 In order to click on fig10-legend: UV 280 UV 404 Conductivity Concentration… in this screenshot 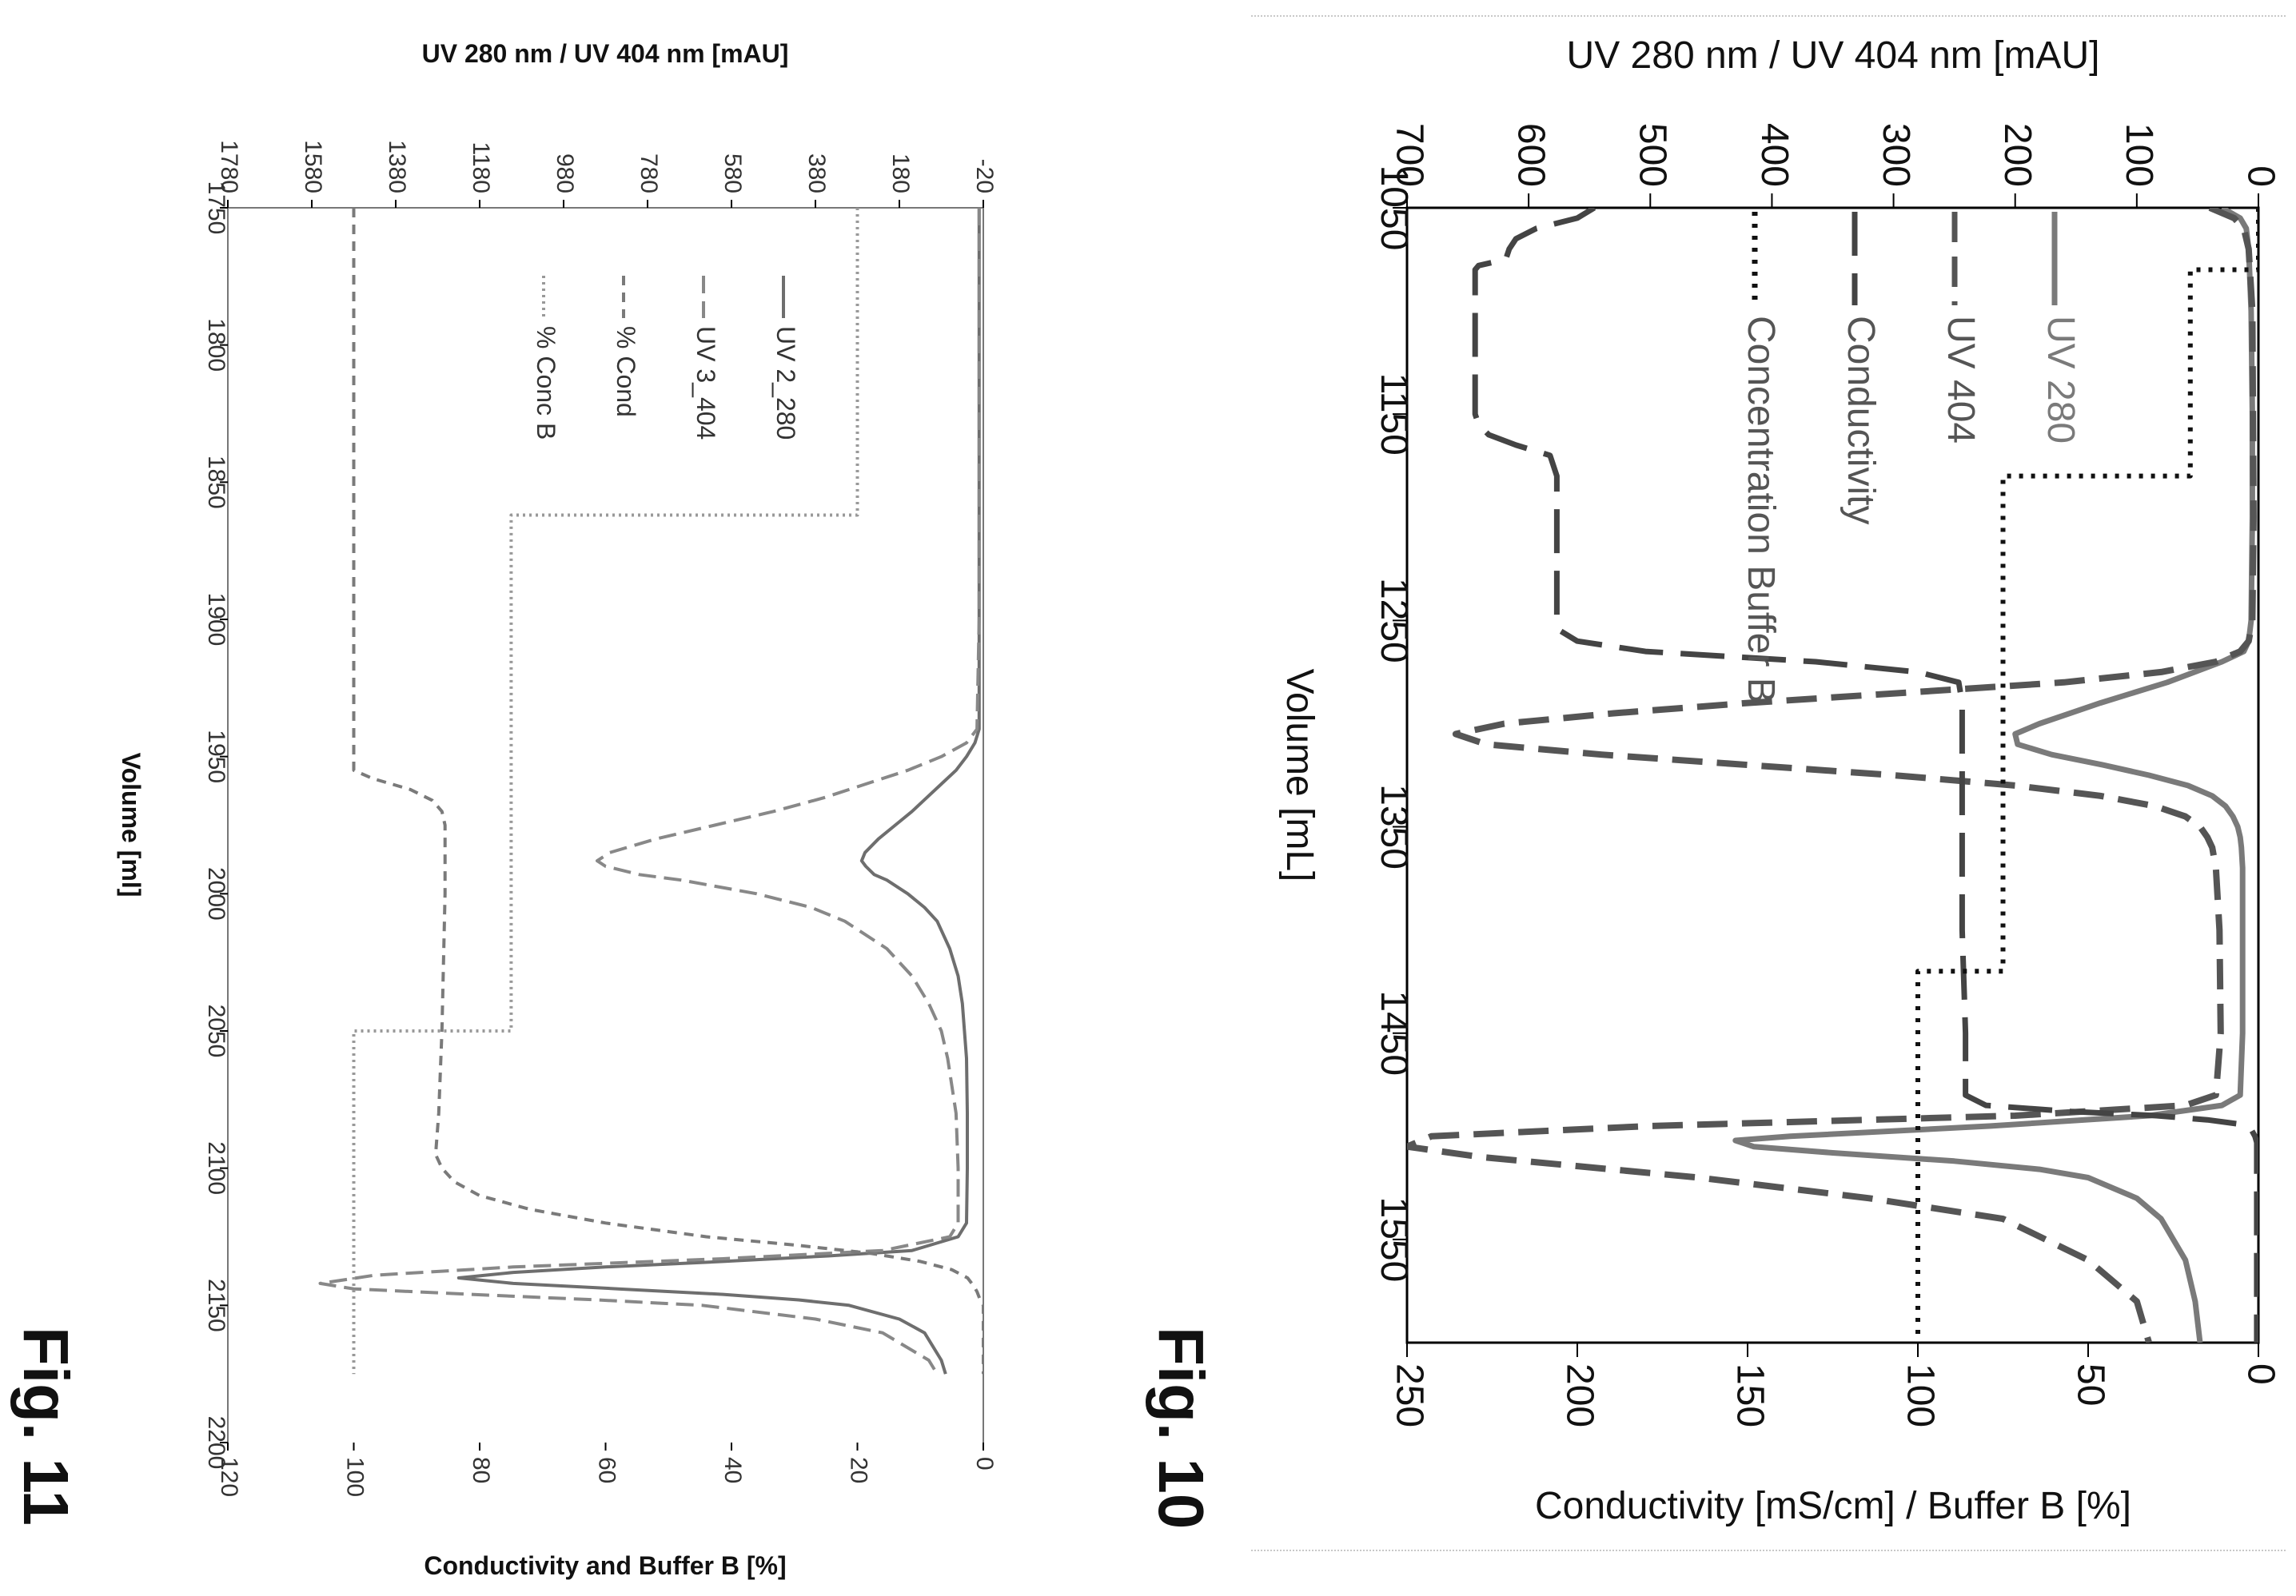, I will do `click(1911, 457)`.